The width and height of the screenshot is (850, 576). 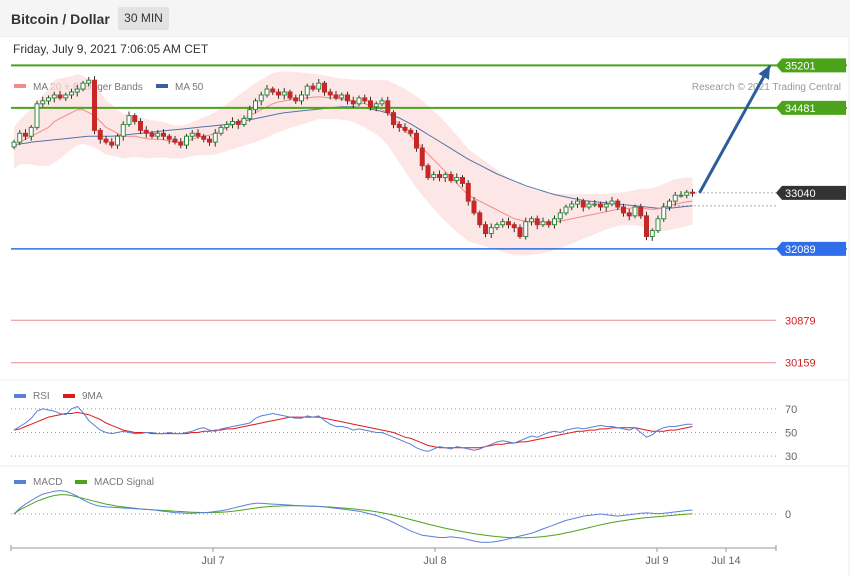 I want to click on x-tick-label: Jul 7, so click(x=212, y=561).